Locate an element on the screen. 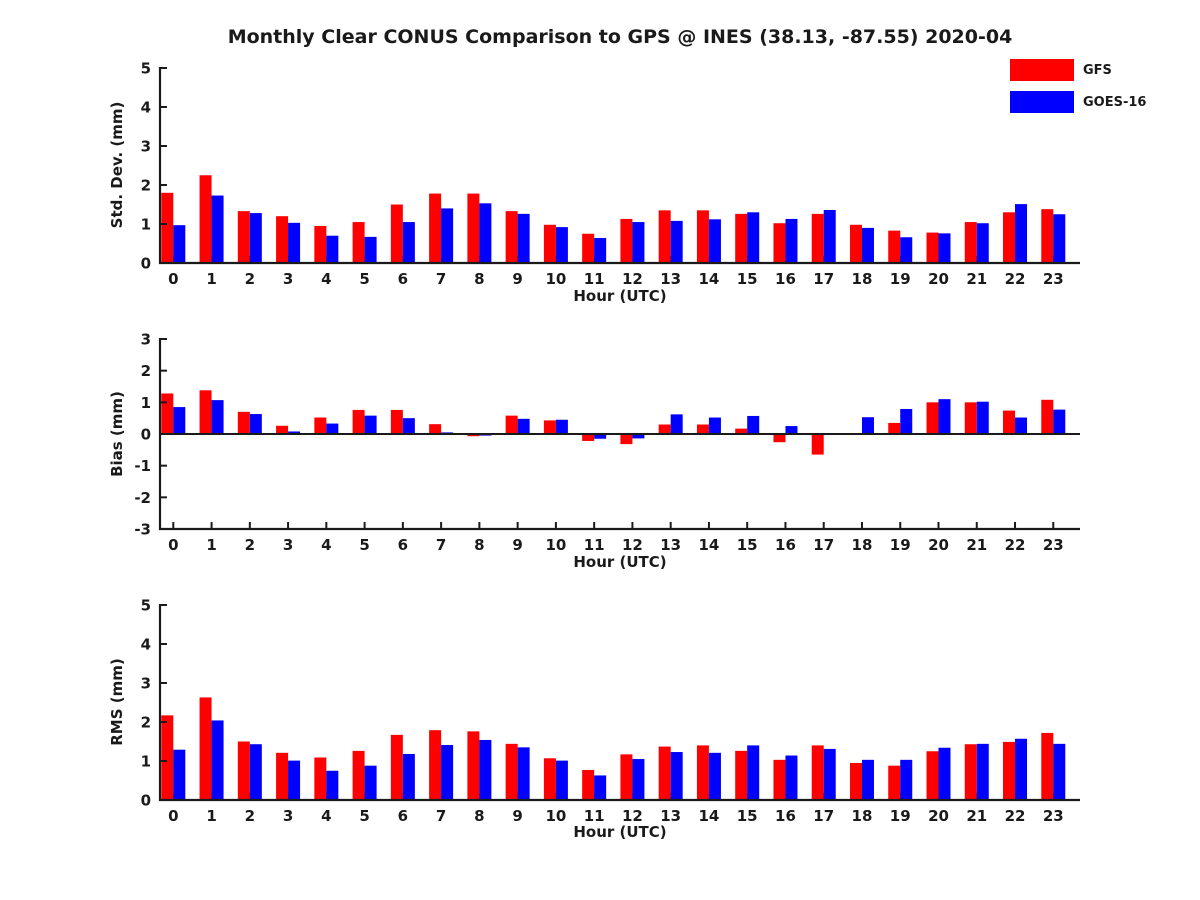  bar-gfs-h14 is located at coordinates (702, 772).